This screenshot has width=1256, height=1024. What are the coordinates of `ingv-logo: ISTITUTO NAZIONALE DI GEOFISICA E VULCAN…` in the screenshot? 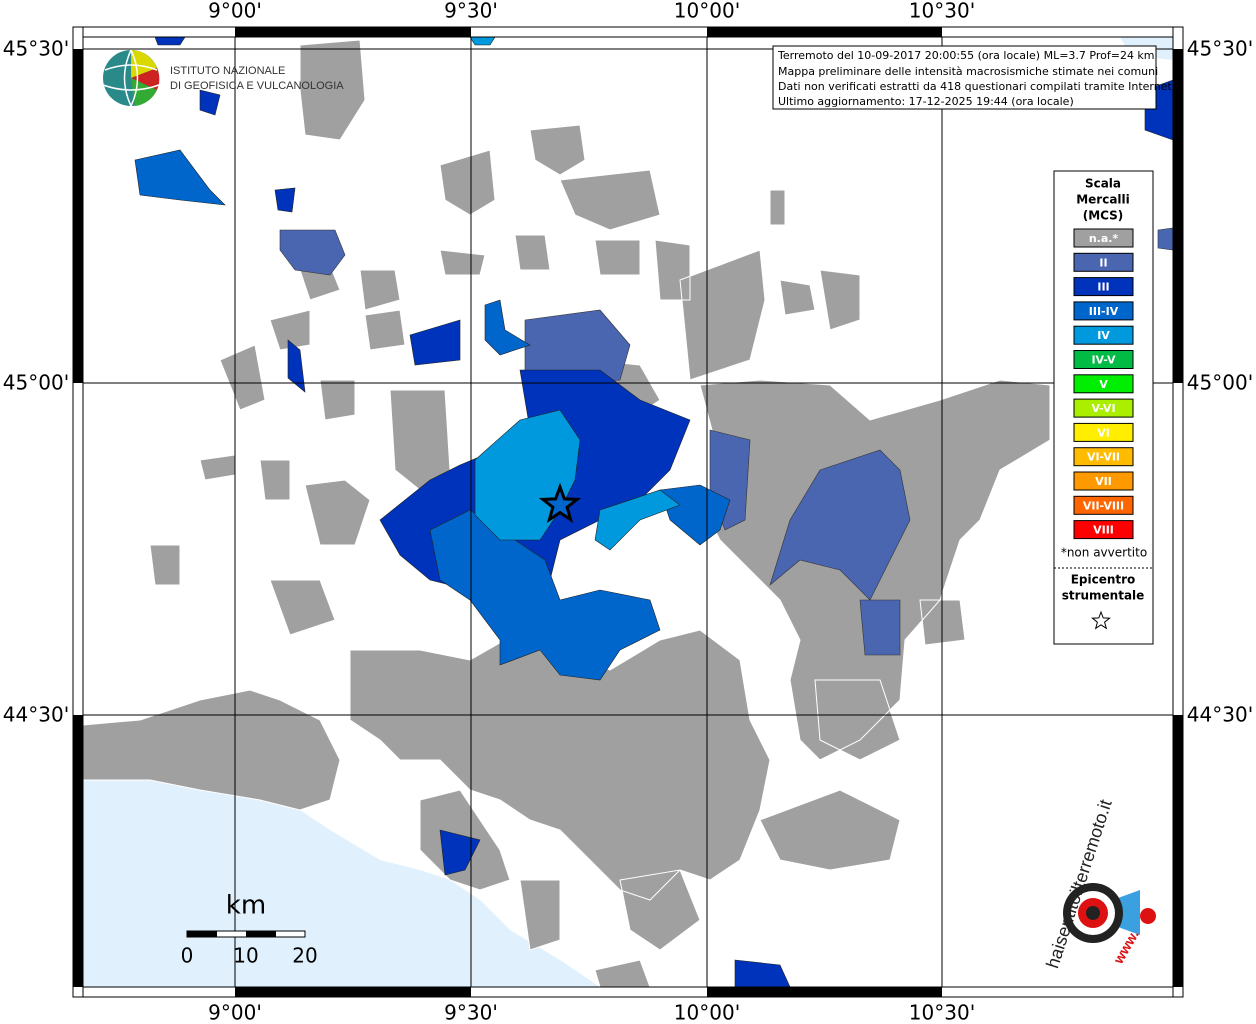 It's located at (223, 78).